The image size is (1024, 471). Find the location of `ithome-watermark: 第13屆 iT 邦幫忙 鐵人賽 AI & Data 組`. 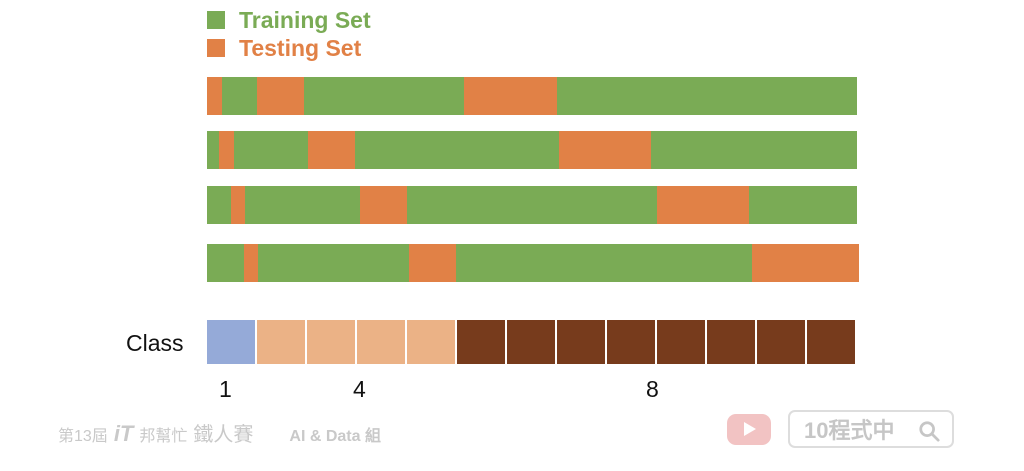

ithome-watermark: 第13屆 iT 邦幫忙 鐵人賽 AI & Data 組 is located at coordinates (219, 432).